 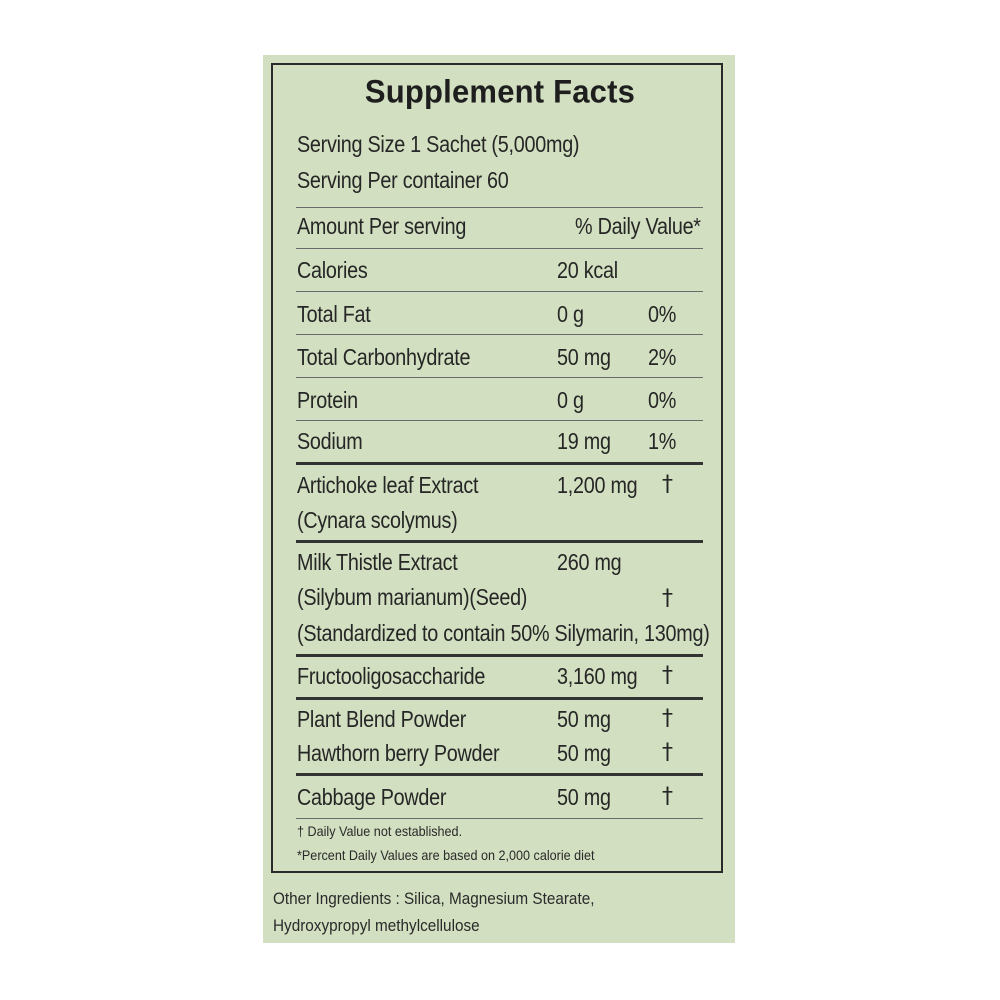 I want to click on nutrient-dv: 1%, so click(x=662, y=441).